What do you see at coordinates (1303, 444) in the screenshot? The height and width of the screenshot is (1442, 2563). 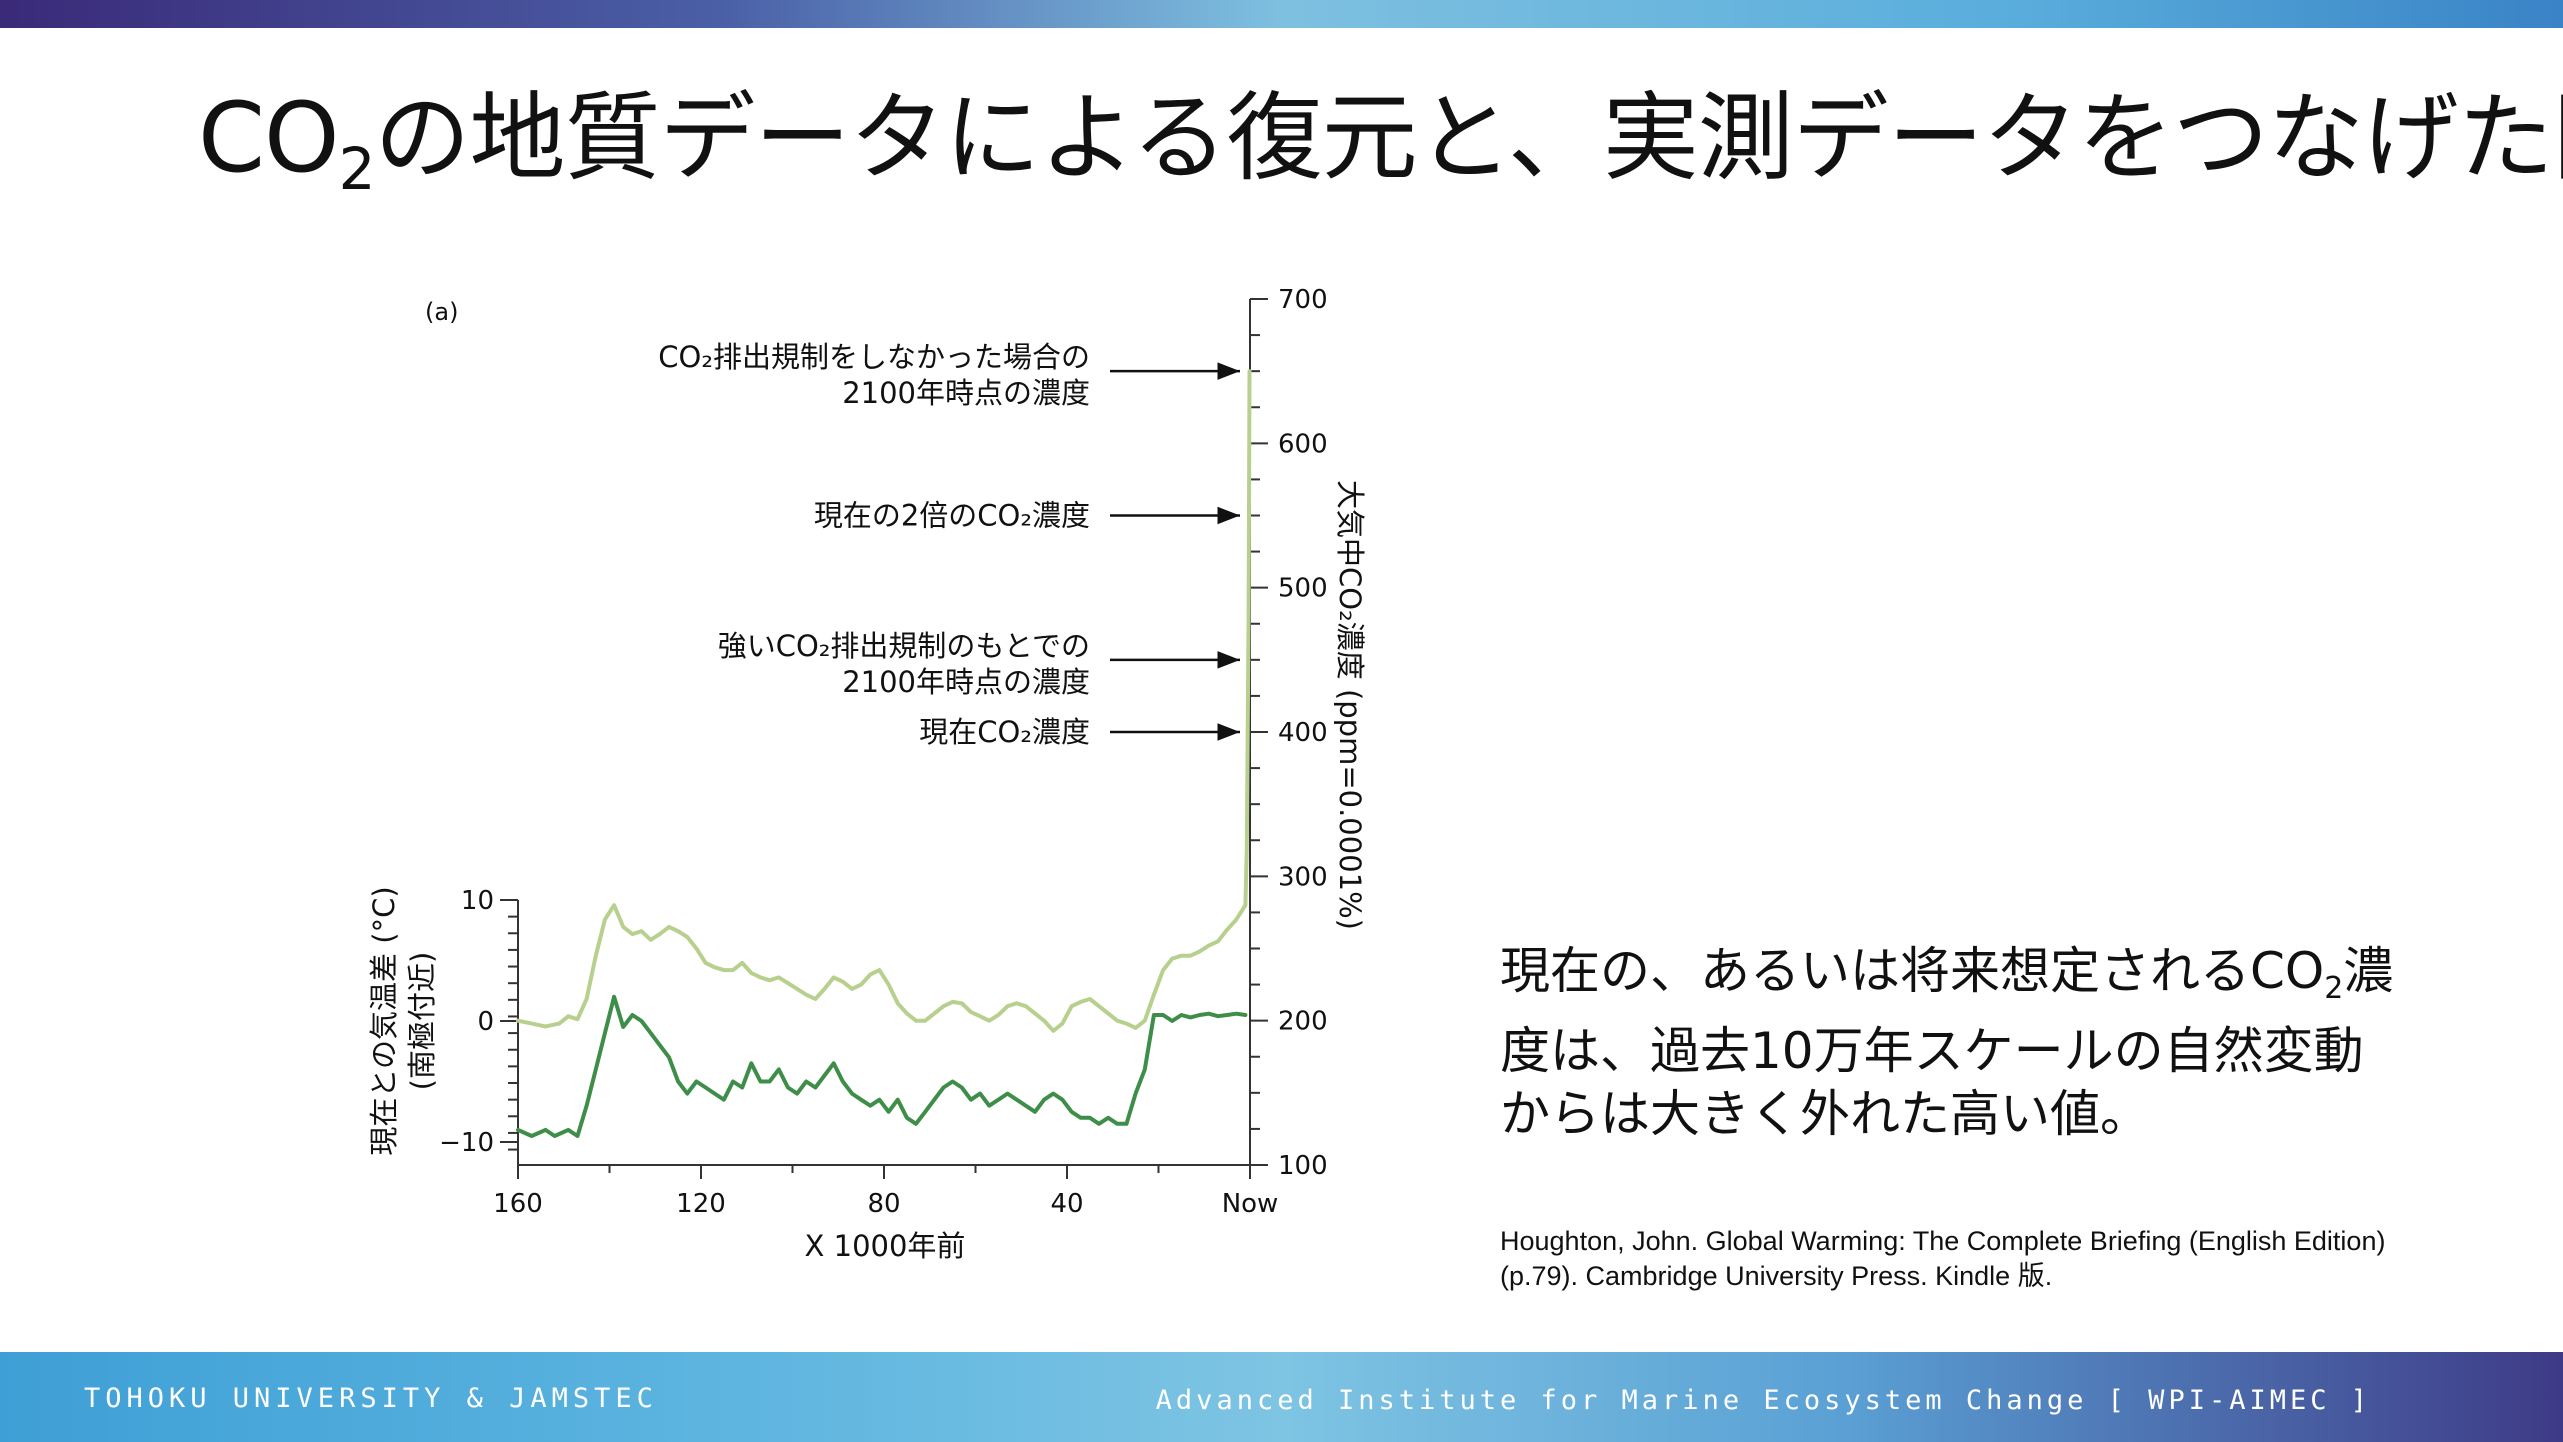 I see `right-axis-tick-label: 600` at bounding box center [1303, 444].